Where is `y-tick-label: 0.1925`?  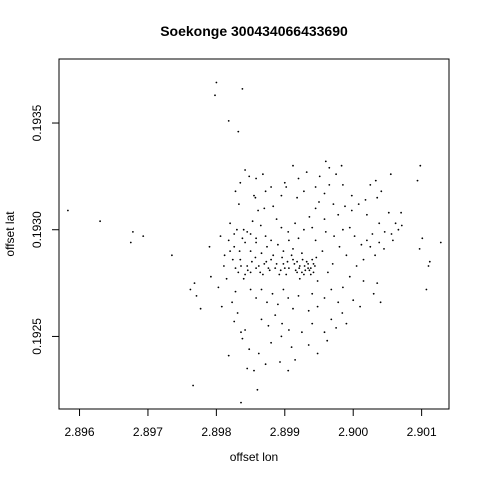 y-tick-label: 0.1925 is located at coordinates (37, 336).